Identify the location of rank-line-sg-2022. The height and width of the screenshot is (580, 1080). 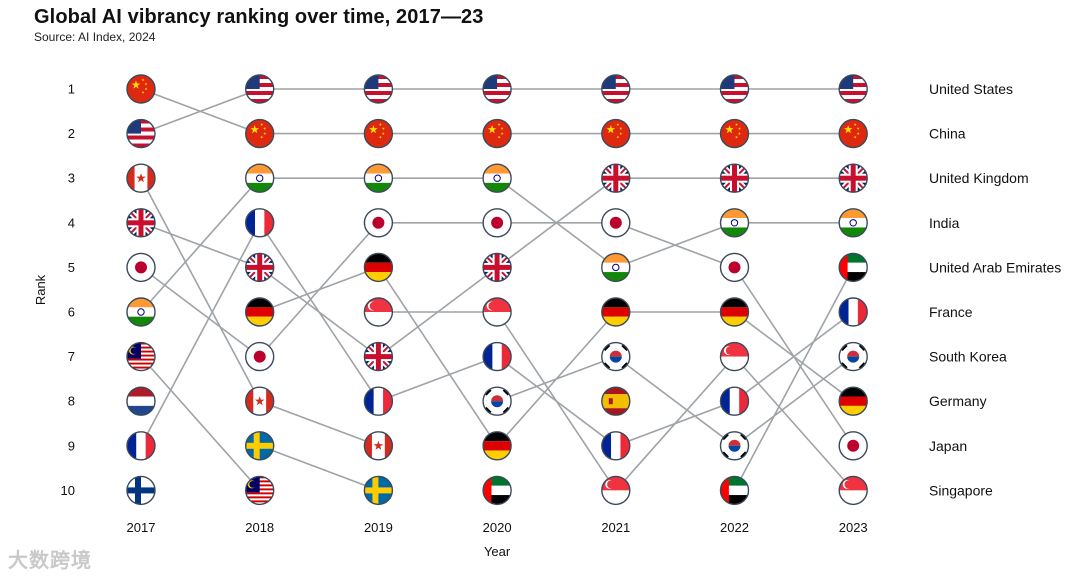
(793, 423).